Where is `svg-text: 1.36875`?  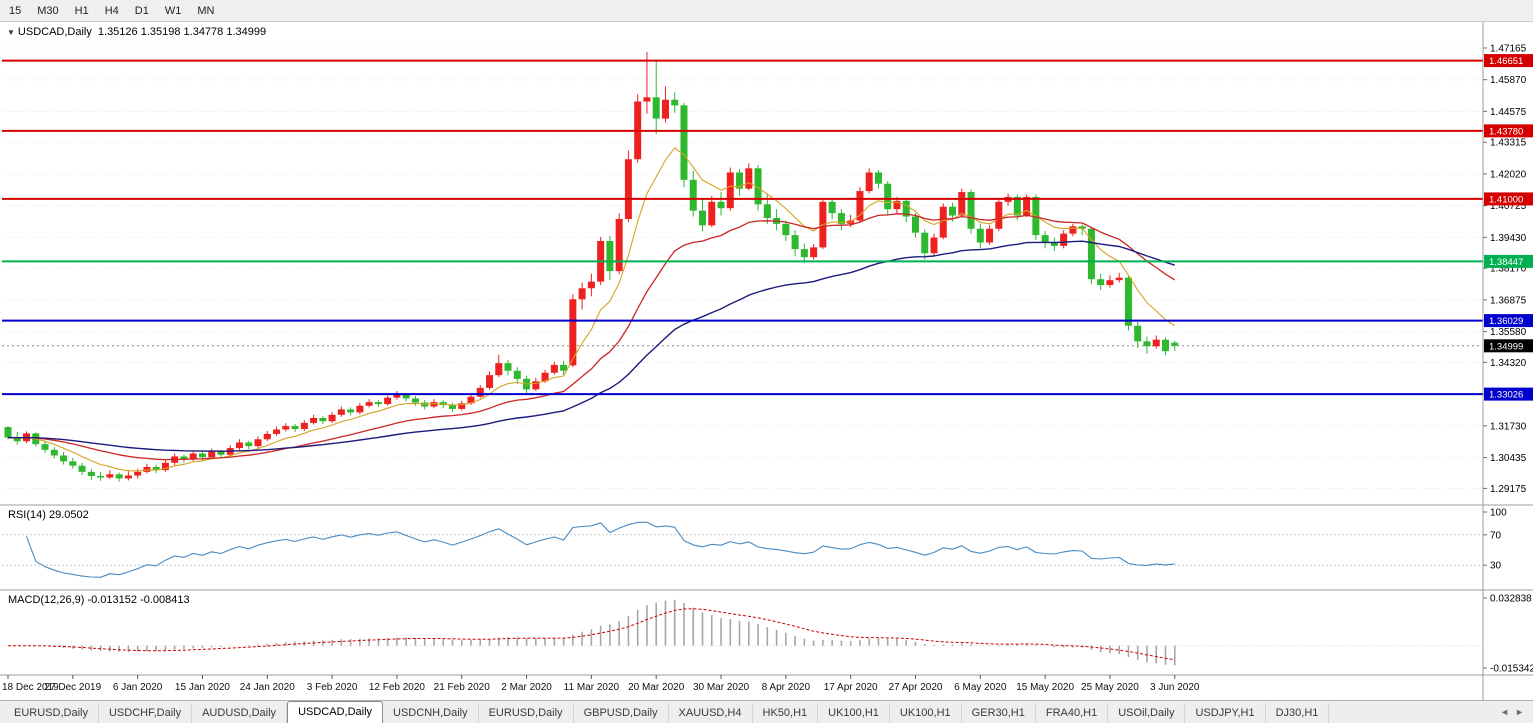
svg-text: 1.36875 is located at coordinates (1508, 300).